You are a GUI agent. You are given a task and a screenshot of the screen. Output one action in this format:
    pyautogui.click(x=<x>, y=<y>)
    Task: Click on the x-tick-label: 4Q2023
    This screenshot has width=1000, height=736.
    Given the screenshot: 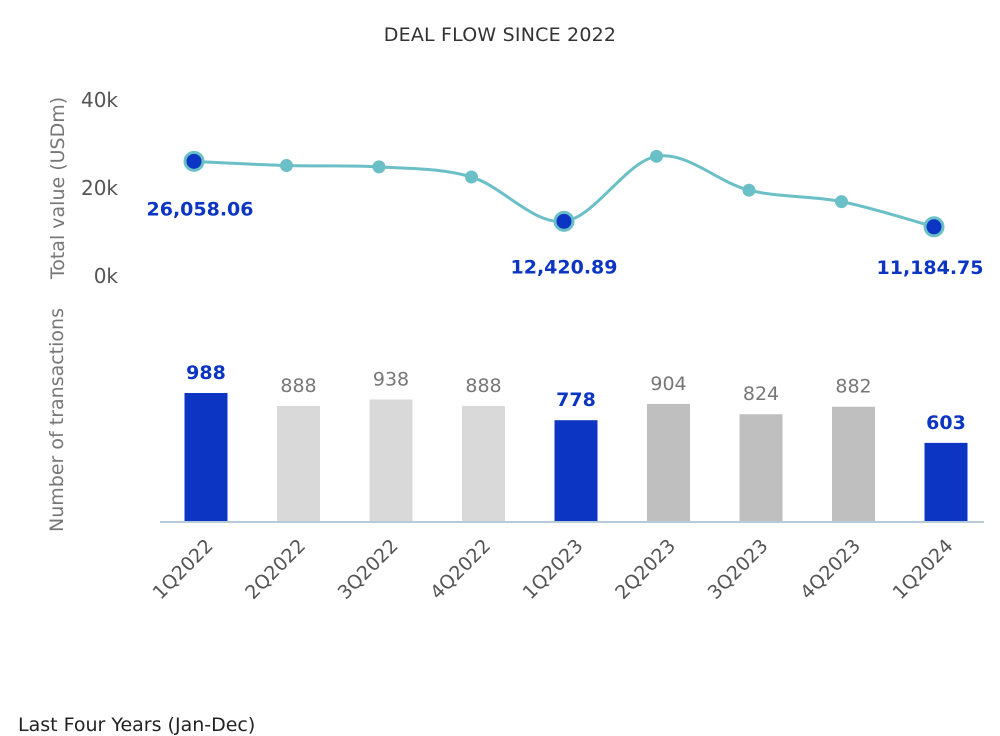 What is the action you would take?
    pyautogui.click(x=830, y=569)
    